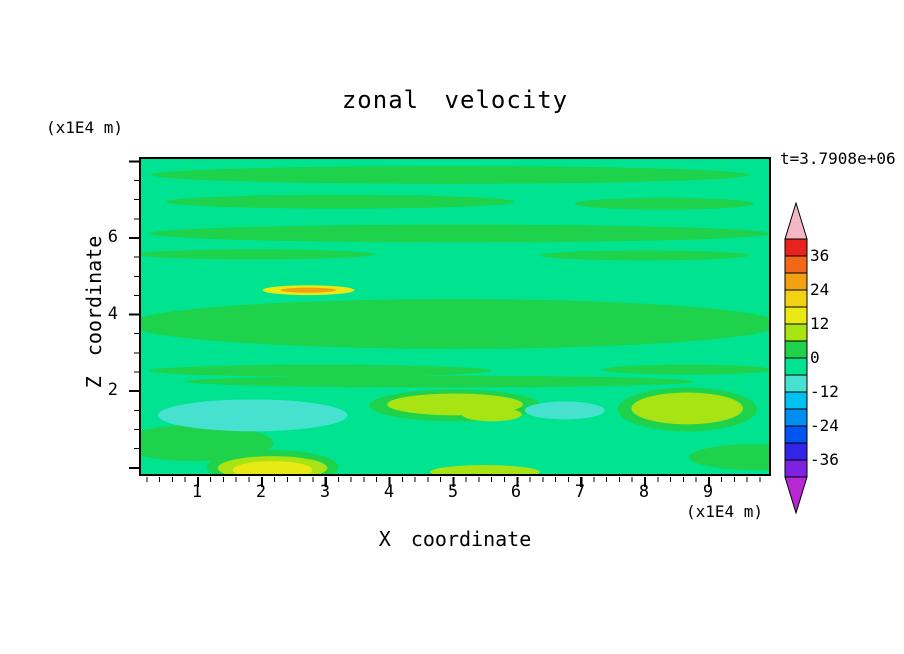  What do you see at coordinates (824, 391) in the screenshot?
I see `colorbar-tick-label: -12` at bounding box center [824, 391].